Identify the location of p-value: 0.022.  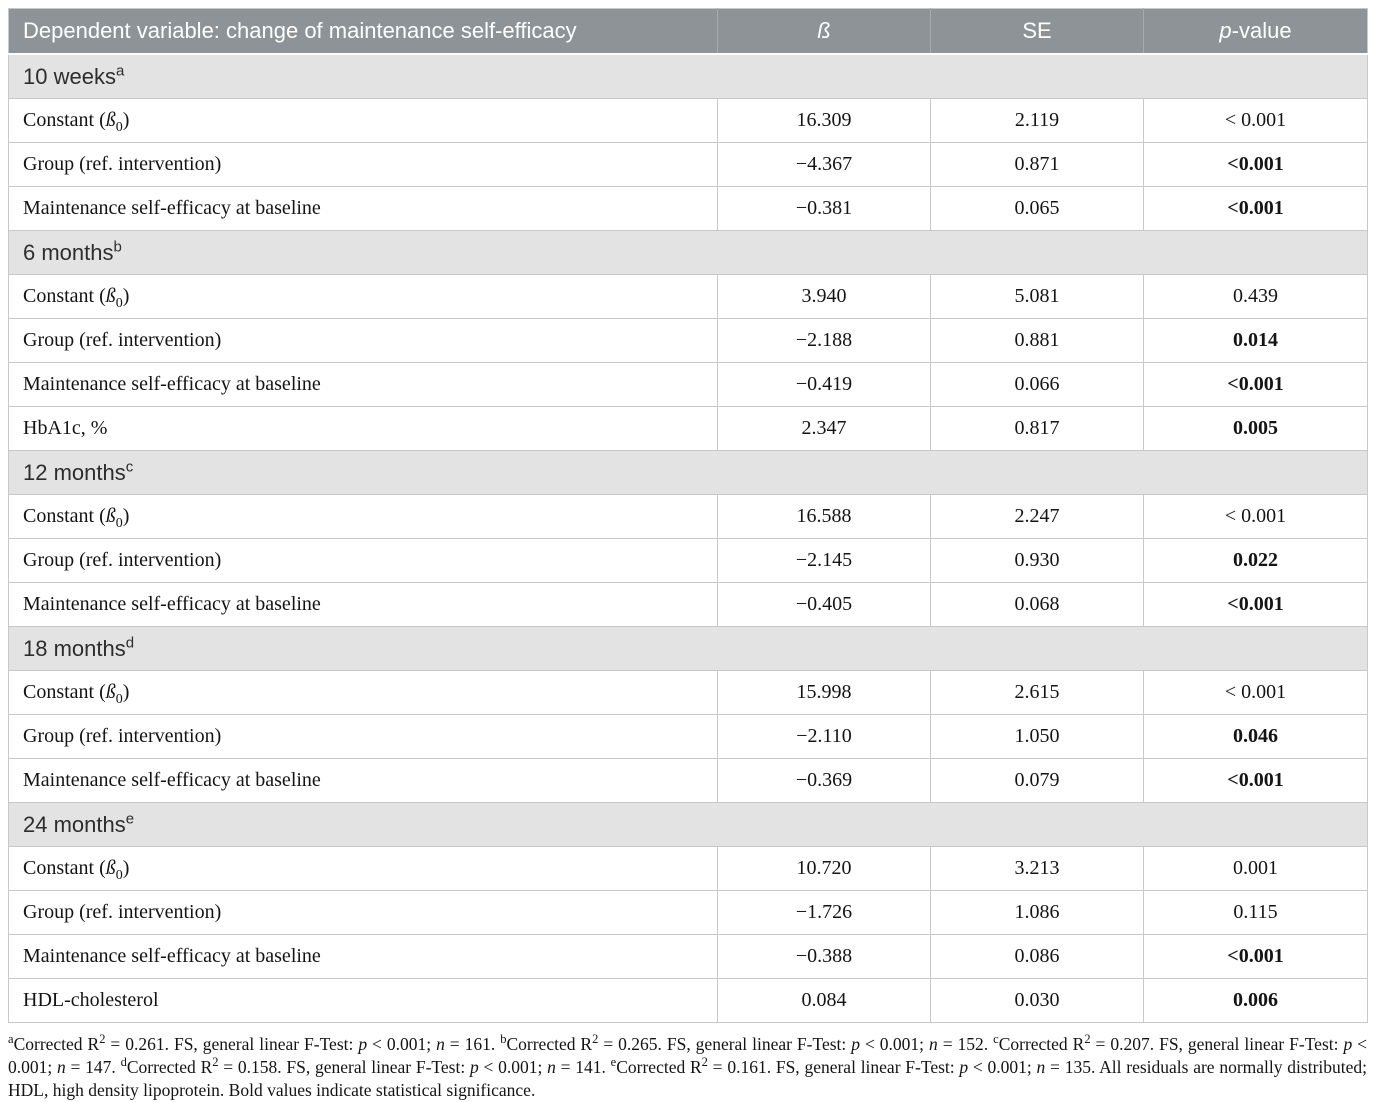
(1255, 560).